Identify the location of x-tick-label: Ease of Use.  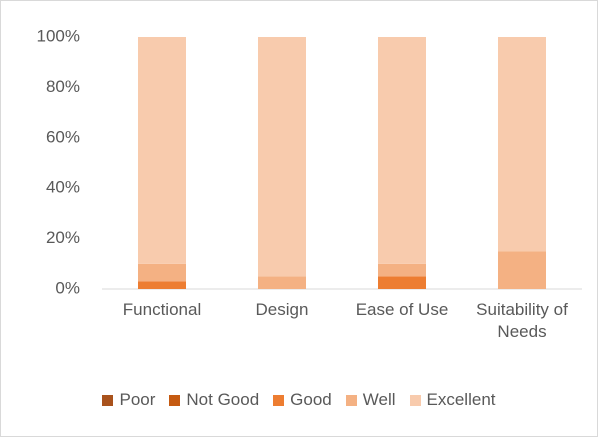
(402, 309).